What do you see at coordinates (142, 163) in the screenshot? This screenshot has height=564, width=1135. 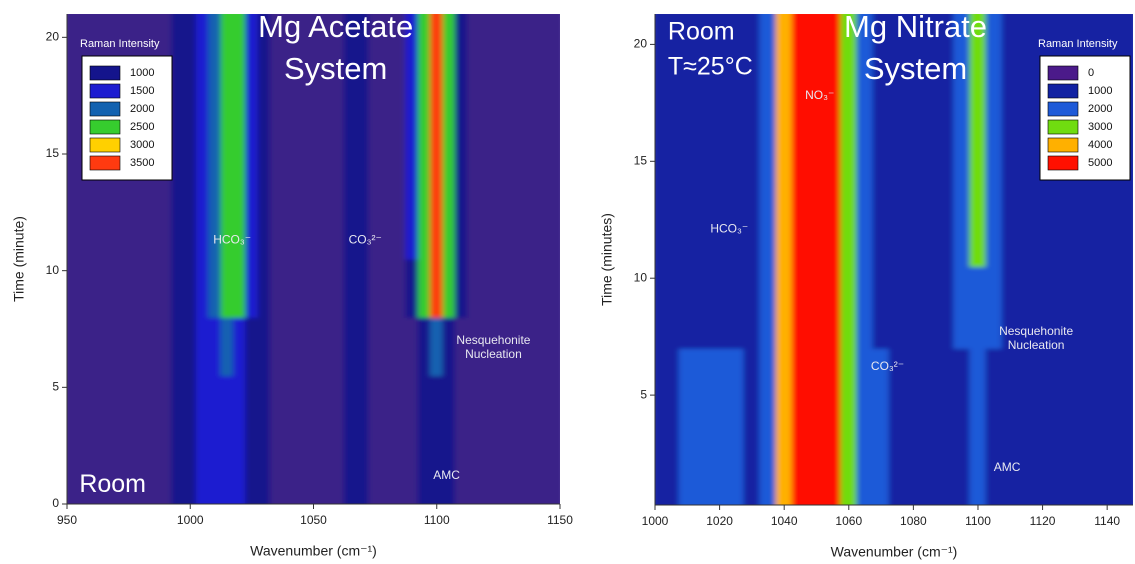 I see `legend-label: 3500` at bounding box center [142, 163].